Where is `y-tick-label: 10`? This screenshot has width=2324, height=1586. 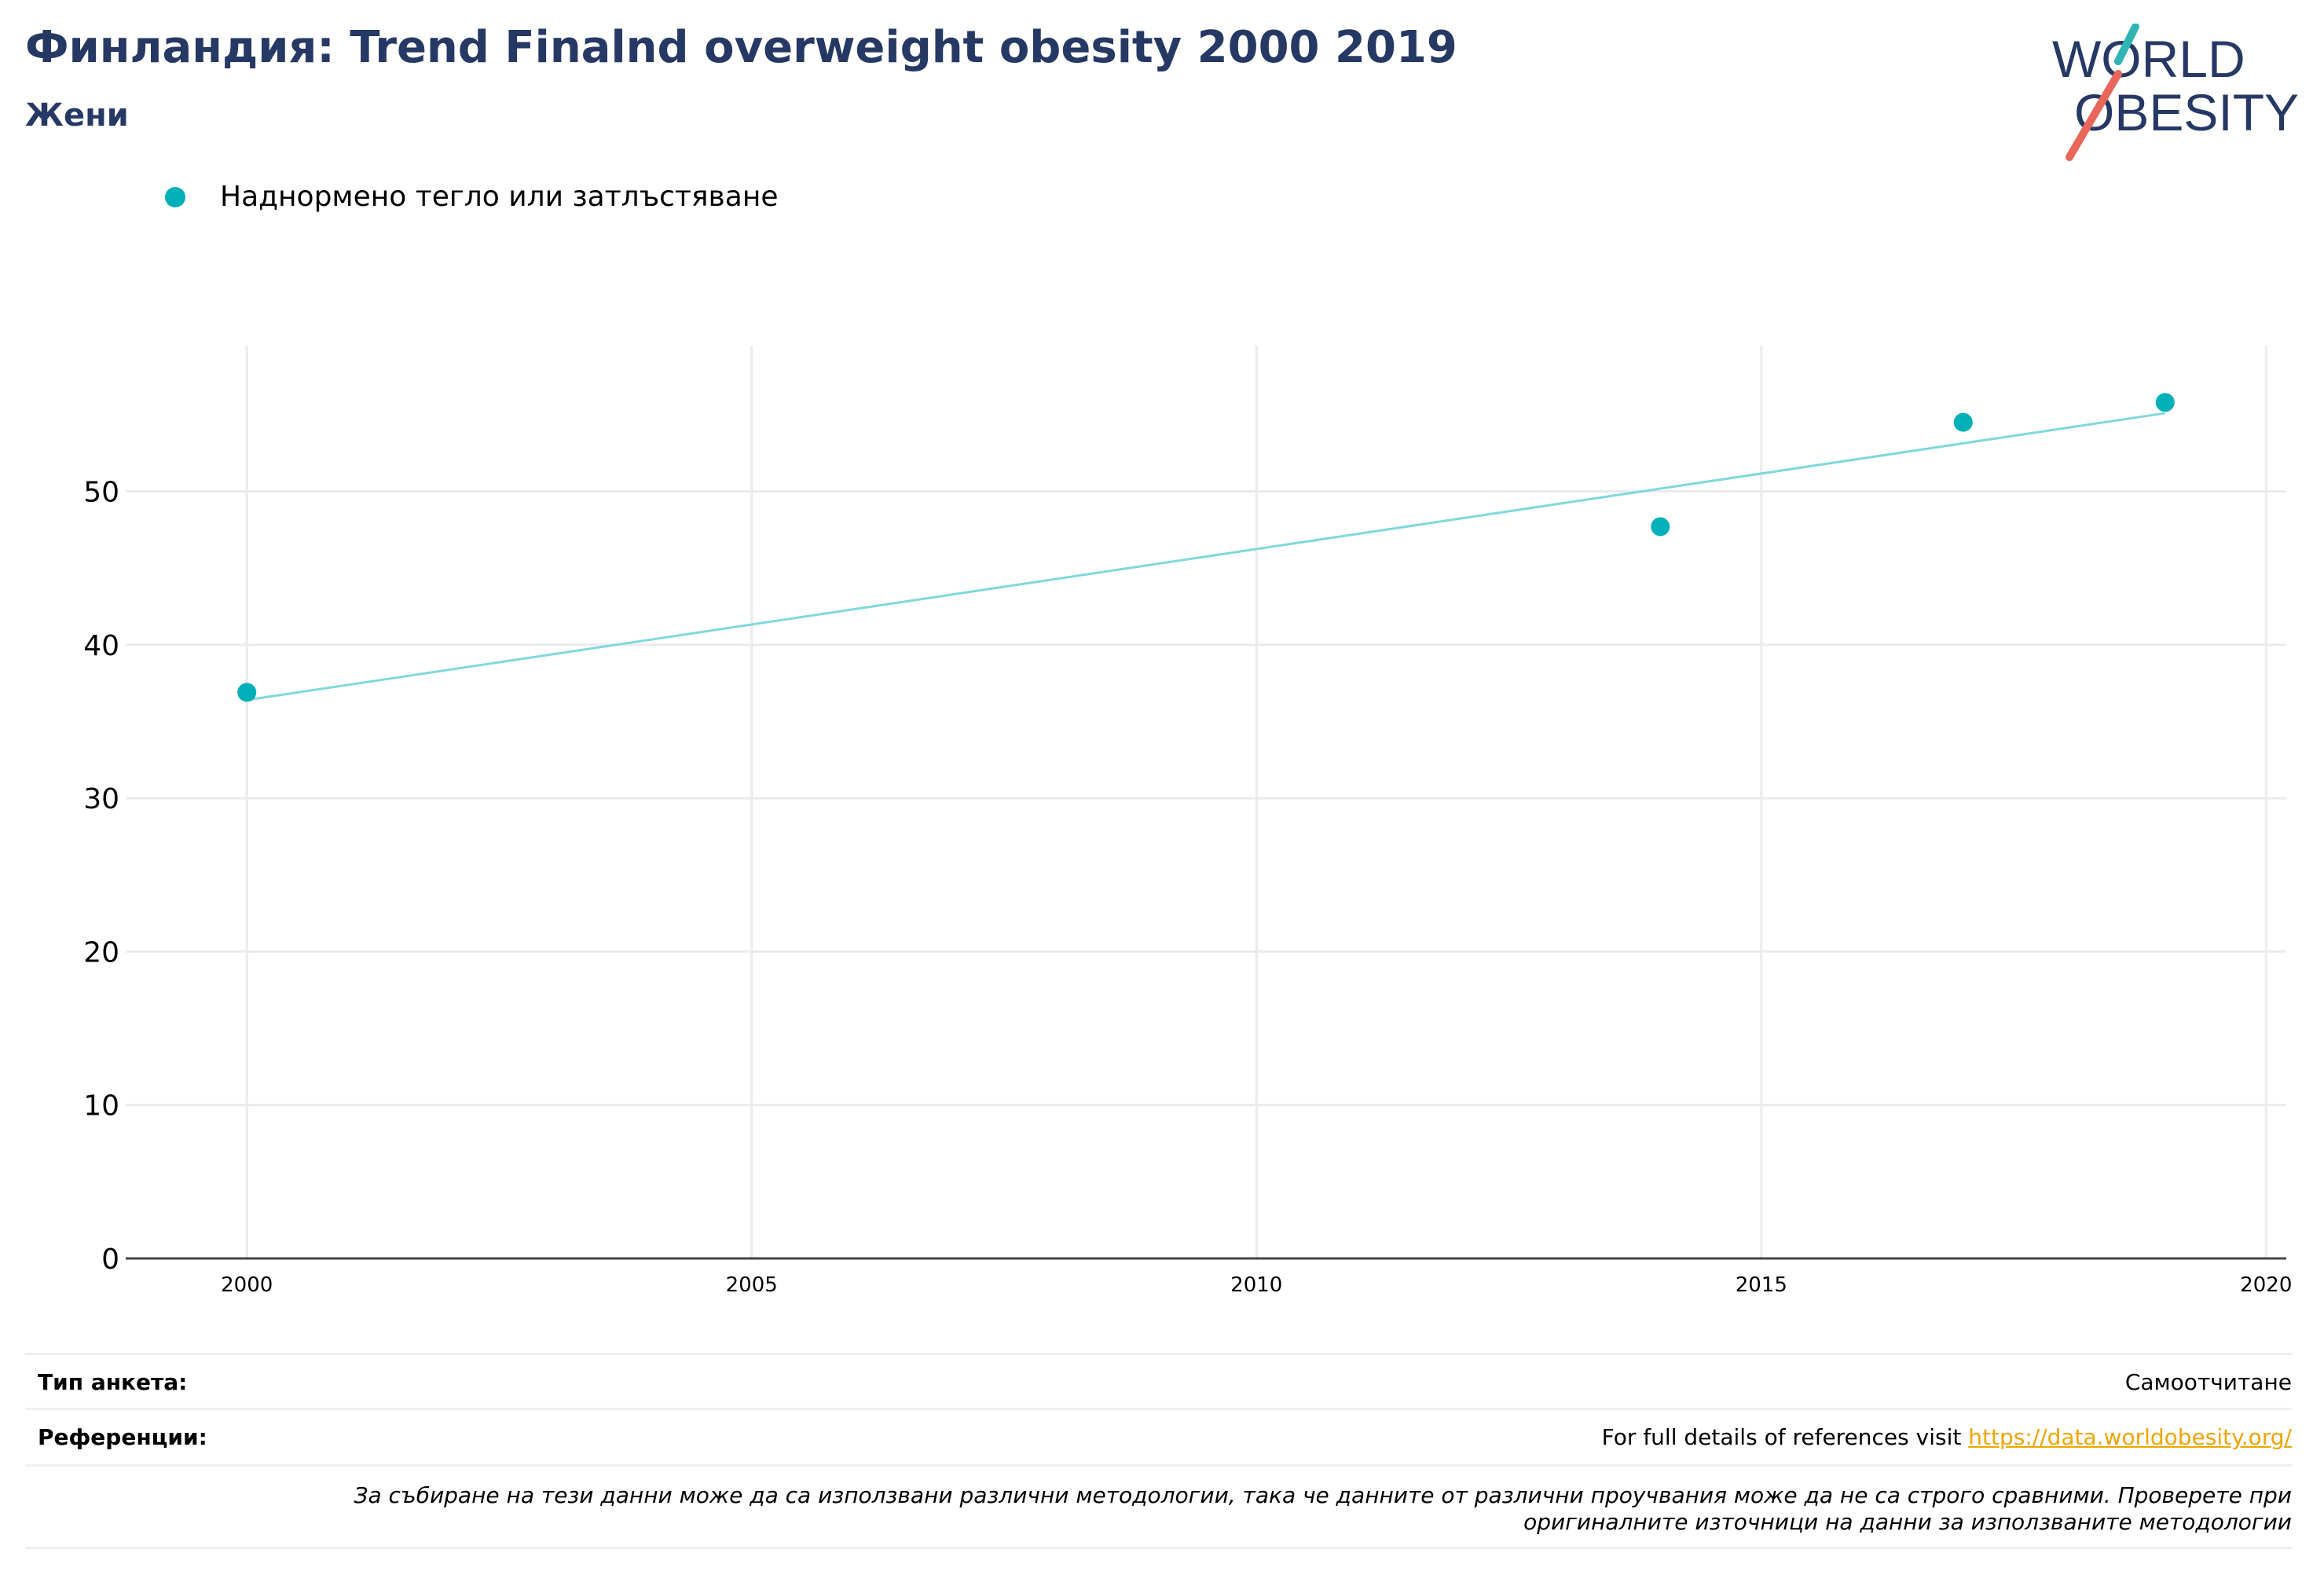 y-tick-label: 10 is located at coordinates (101, 1106).